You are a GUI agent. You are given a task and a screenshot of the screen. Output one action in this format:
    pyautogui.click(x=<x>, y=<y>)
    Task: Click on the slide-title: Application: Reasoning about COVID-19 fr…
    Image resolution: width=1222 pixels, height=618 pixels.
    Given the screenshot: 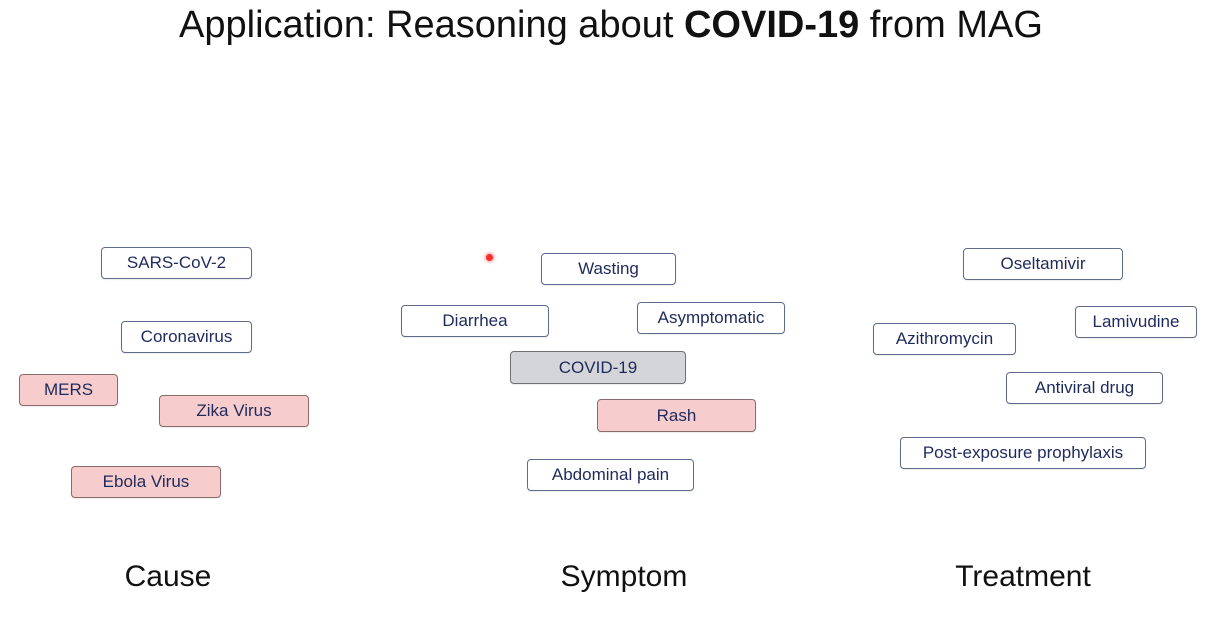 What is the action you would take?
    pyautogui.click(x=611, y=25)
    